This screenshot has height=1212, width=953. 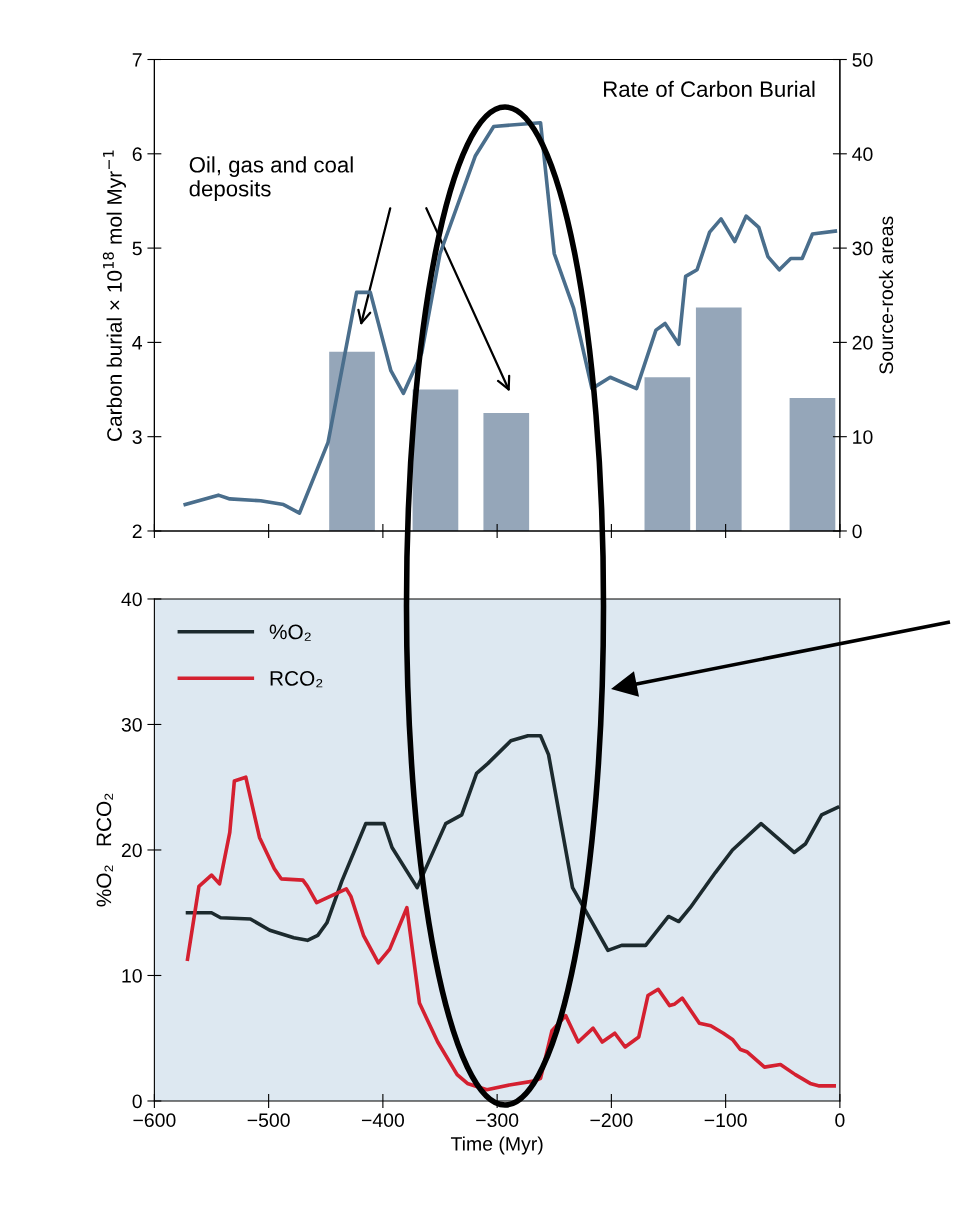 I want to click on y2-tick-label: 10, so click(x=863, y=437).